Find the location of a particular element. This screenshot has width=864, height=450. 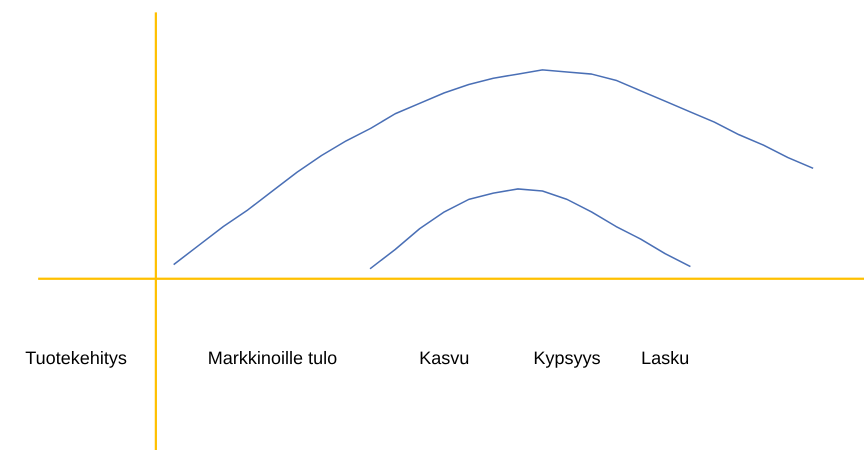

x-tick-label: Tuotekehitys is located at coordinates (76, 359).